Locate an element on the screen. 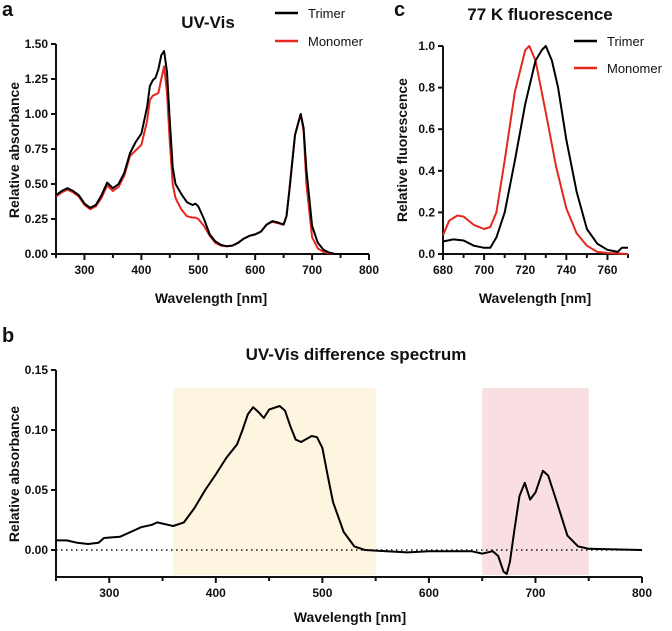  y-tick-label: 0.75 is located at coordinates (37, 149).